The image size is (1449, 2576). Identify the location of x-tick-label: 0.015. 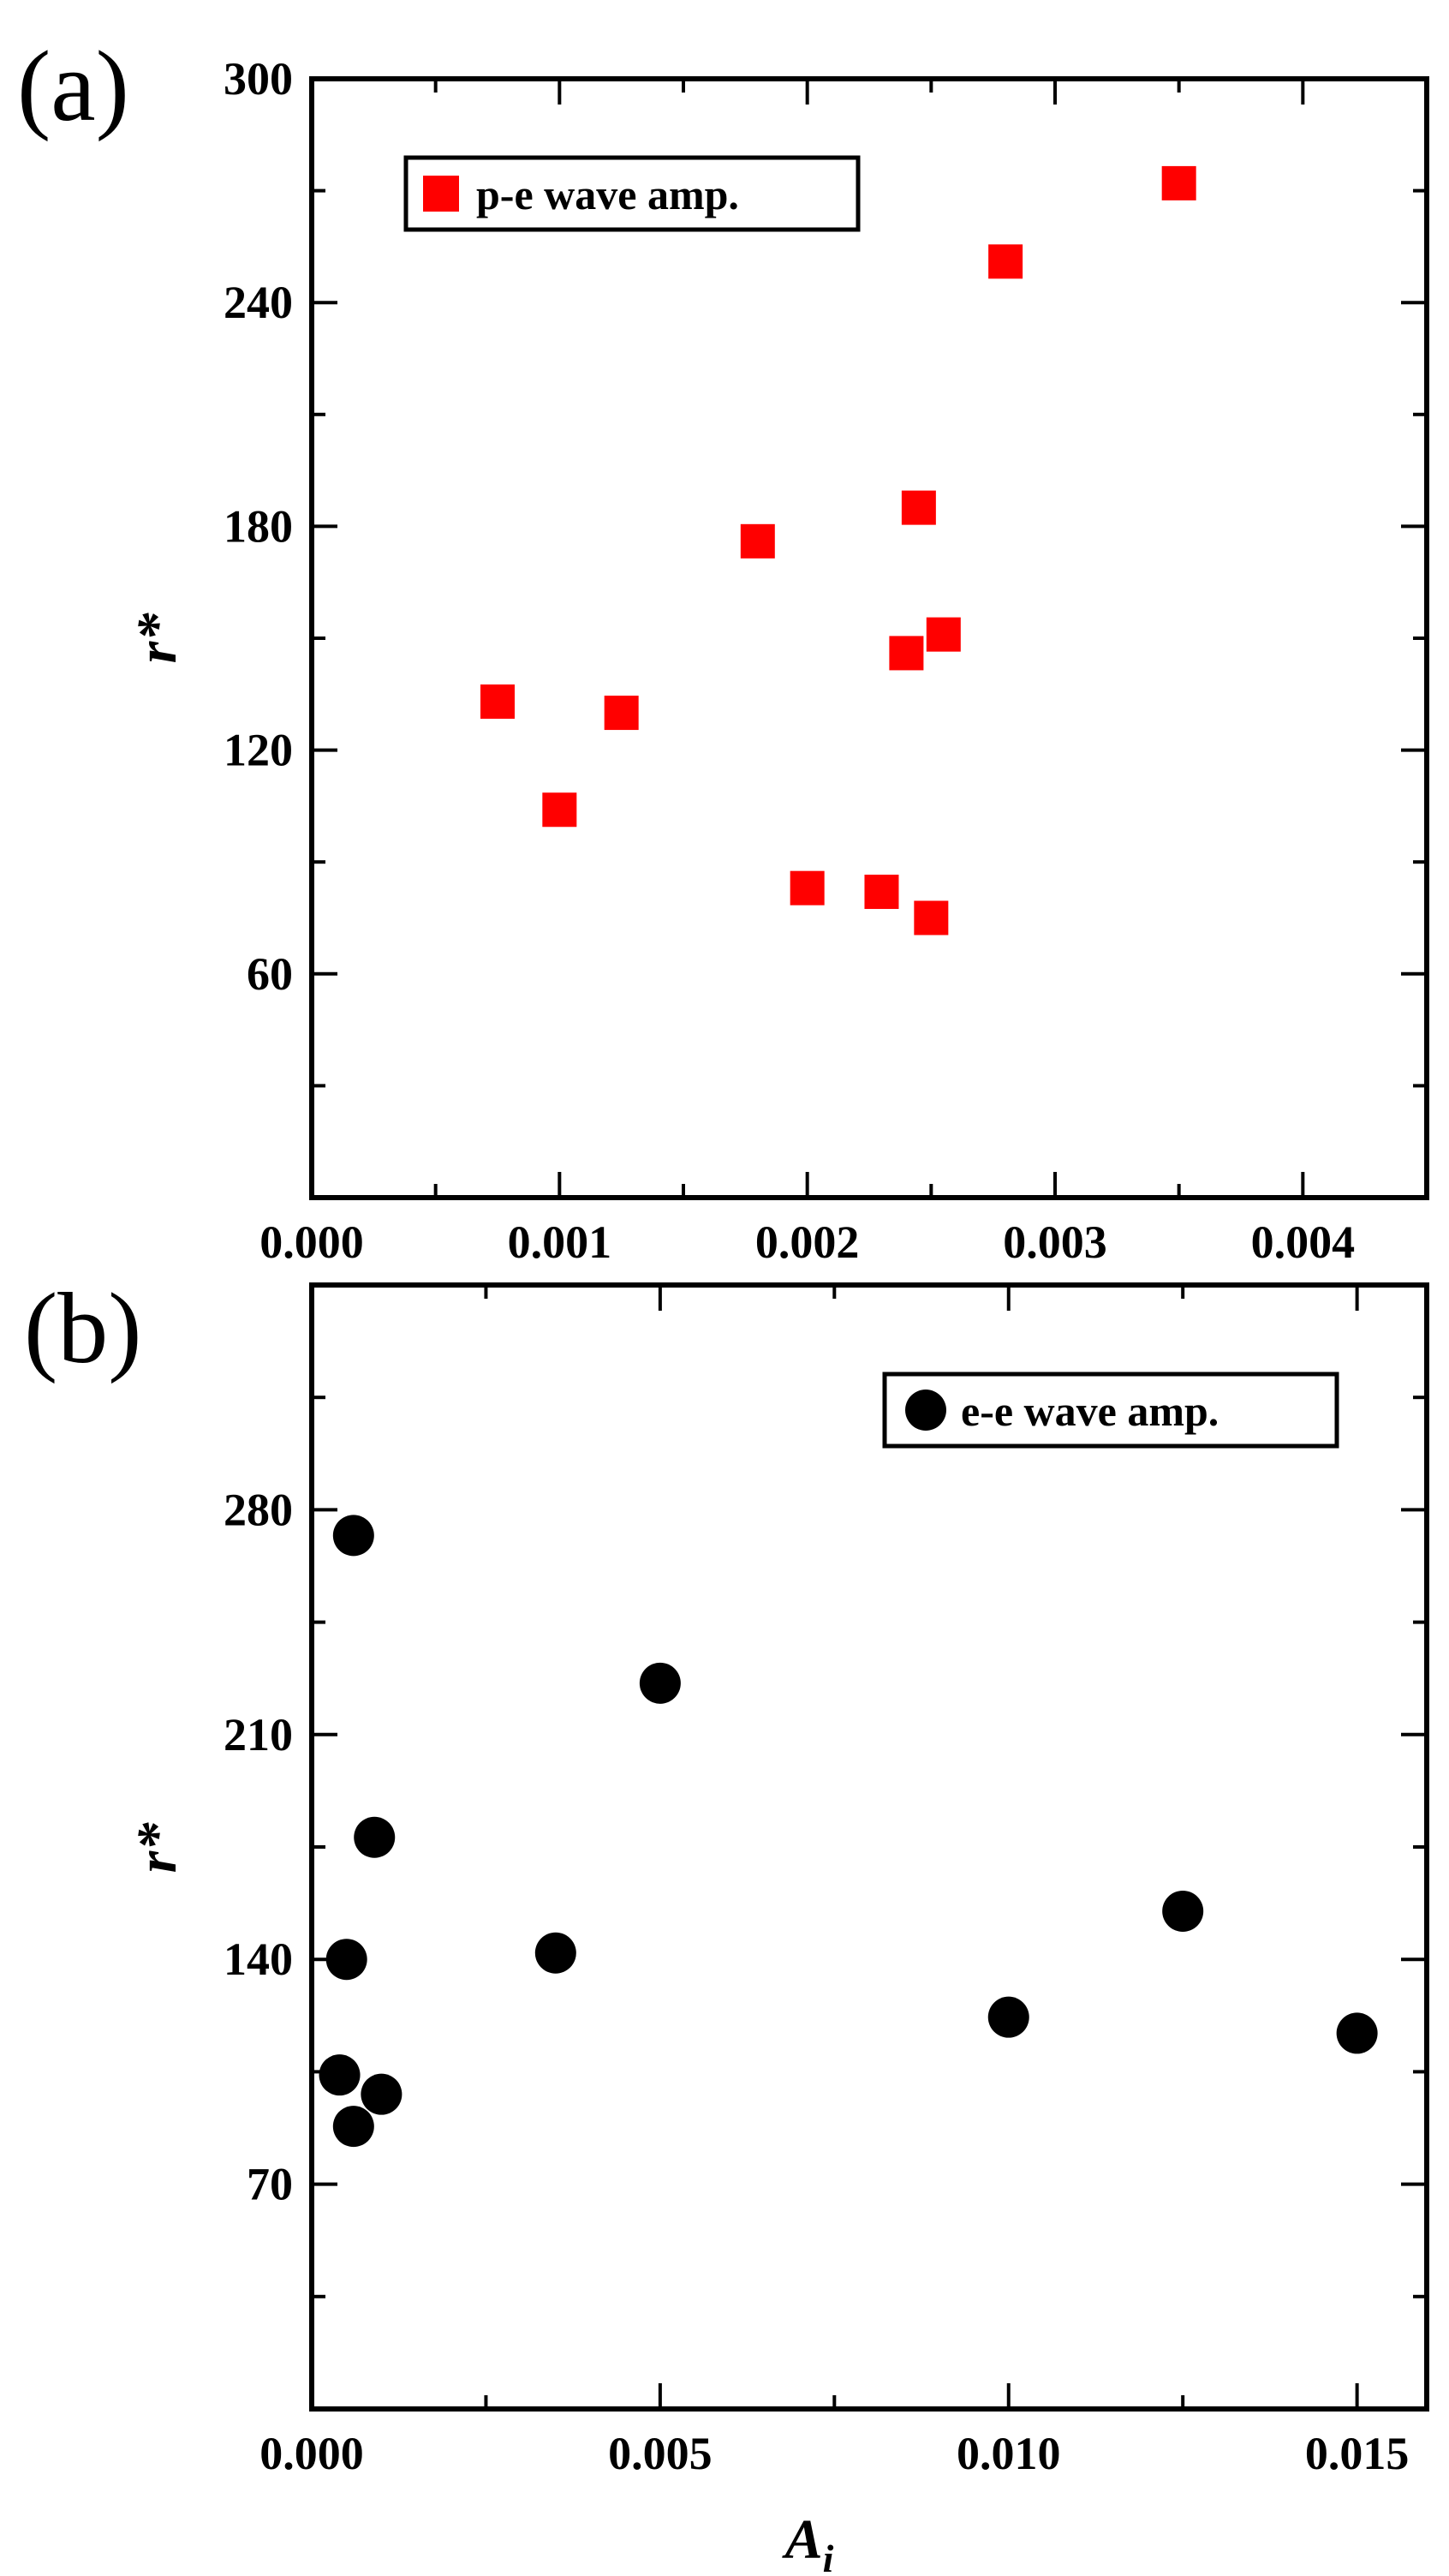
(1357, 2454).